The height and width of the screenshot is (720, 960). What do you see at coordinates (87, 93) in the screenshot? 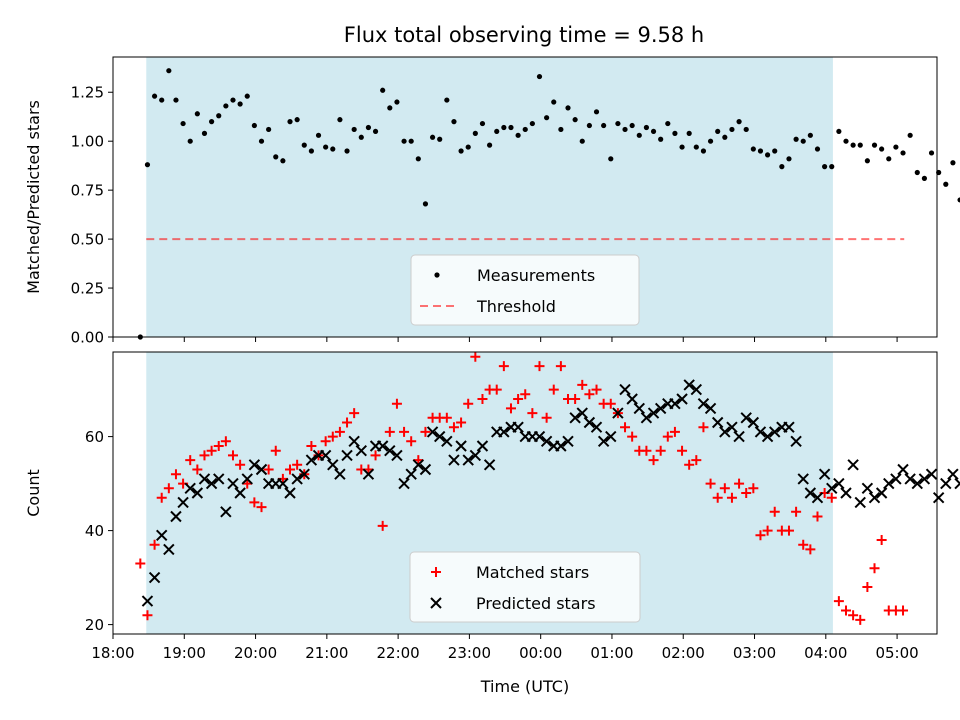
I see `top-y-tick-label: 1.25` at bounding box center [87, 93].